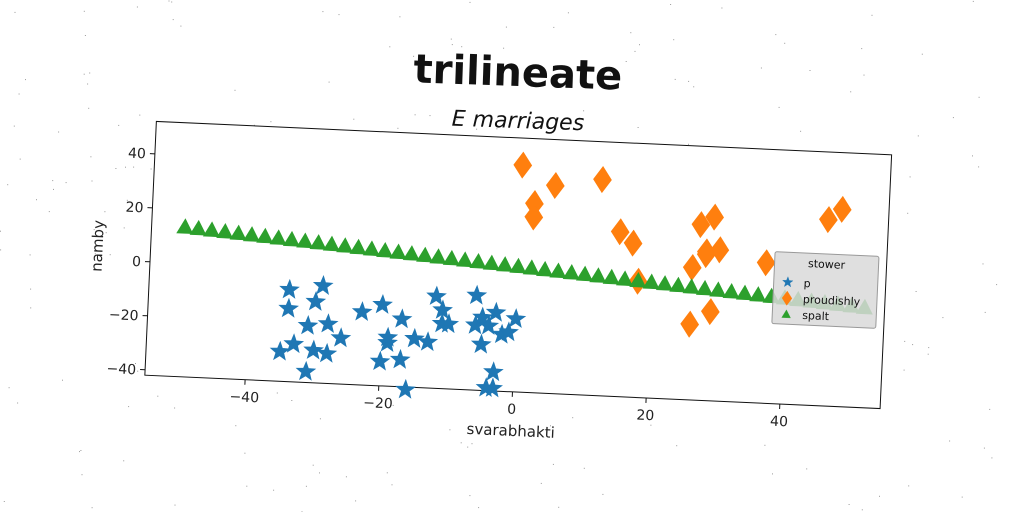 This screenshot has width=1024, height=512. Describe the element at coordinates (124, 315) in the screenshot. I see `y-tick-label: −20` at that location.